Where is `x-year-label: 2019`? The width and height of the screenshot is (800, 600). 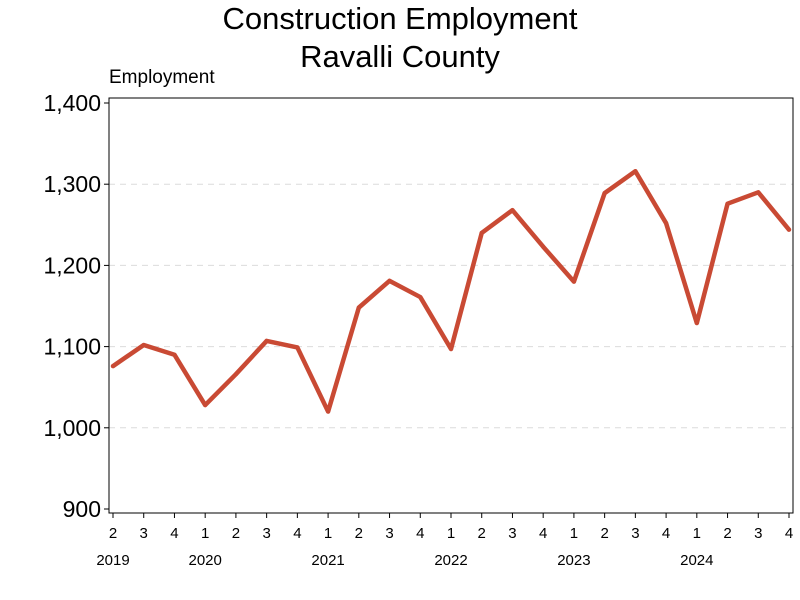
x-year-label: 2019 is located at coordinates (112, 560).